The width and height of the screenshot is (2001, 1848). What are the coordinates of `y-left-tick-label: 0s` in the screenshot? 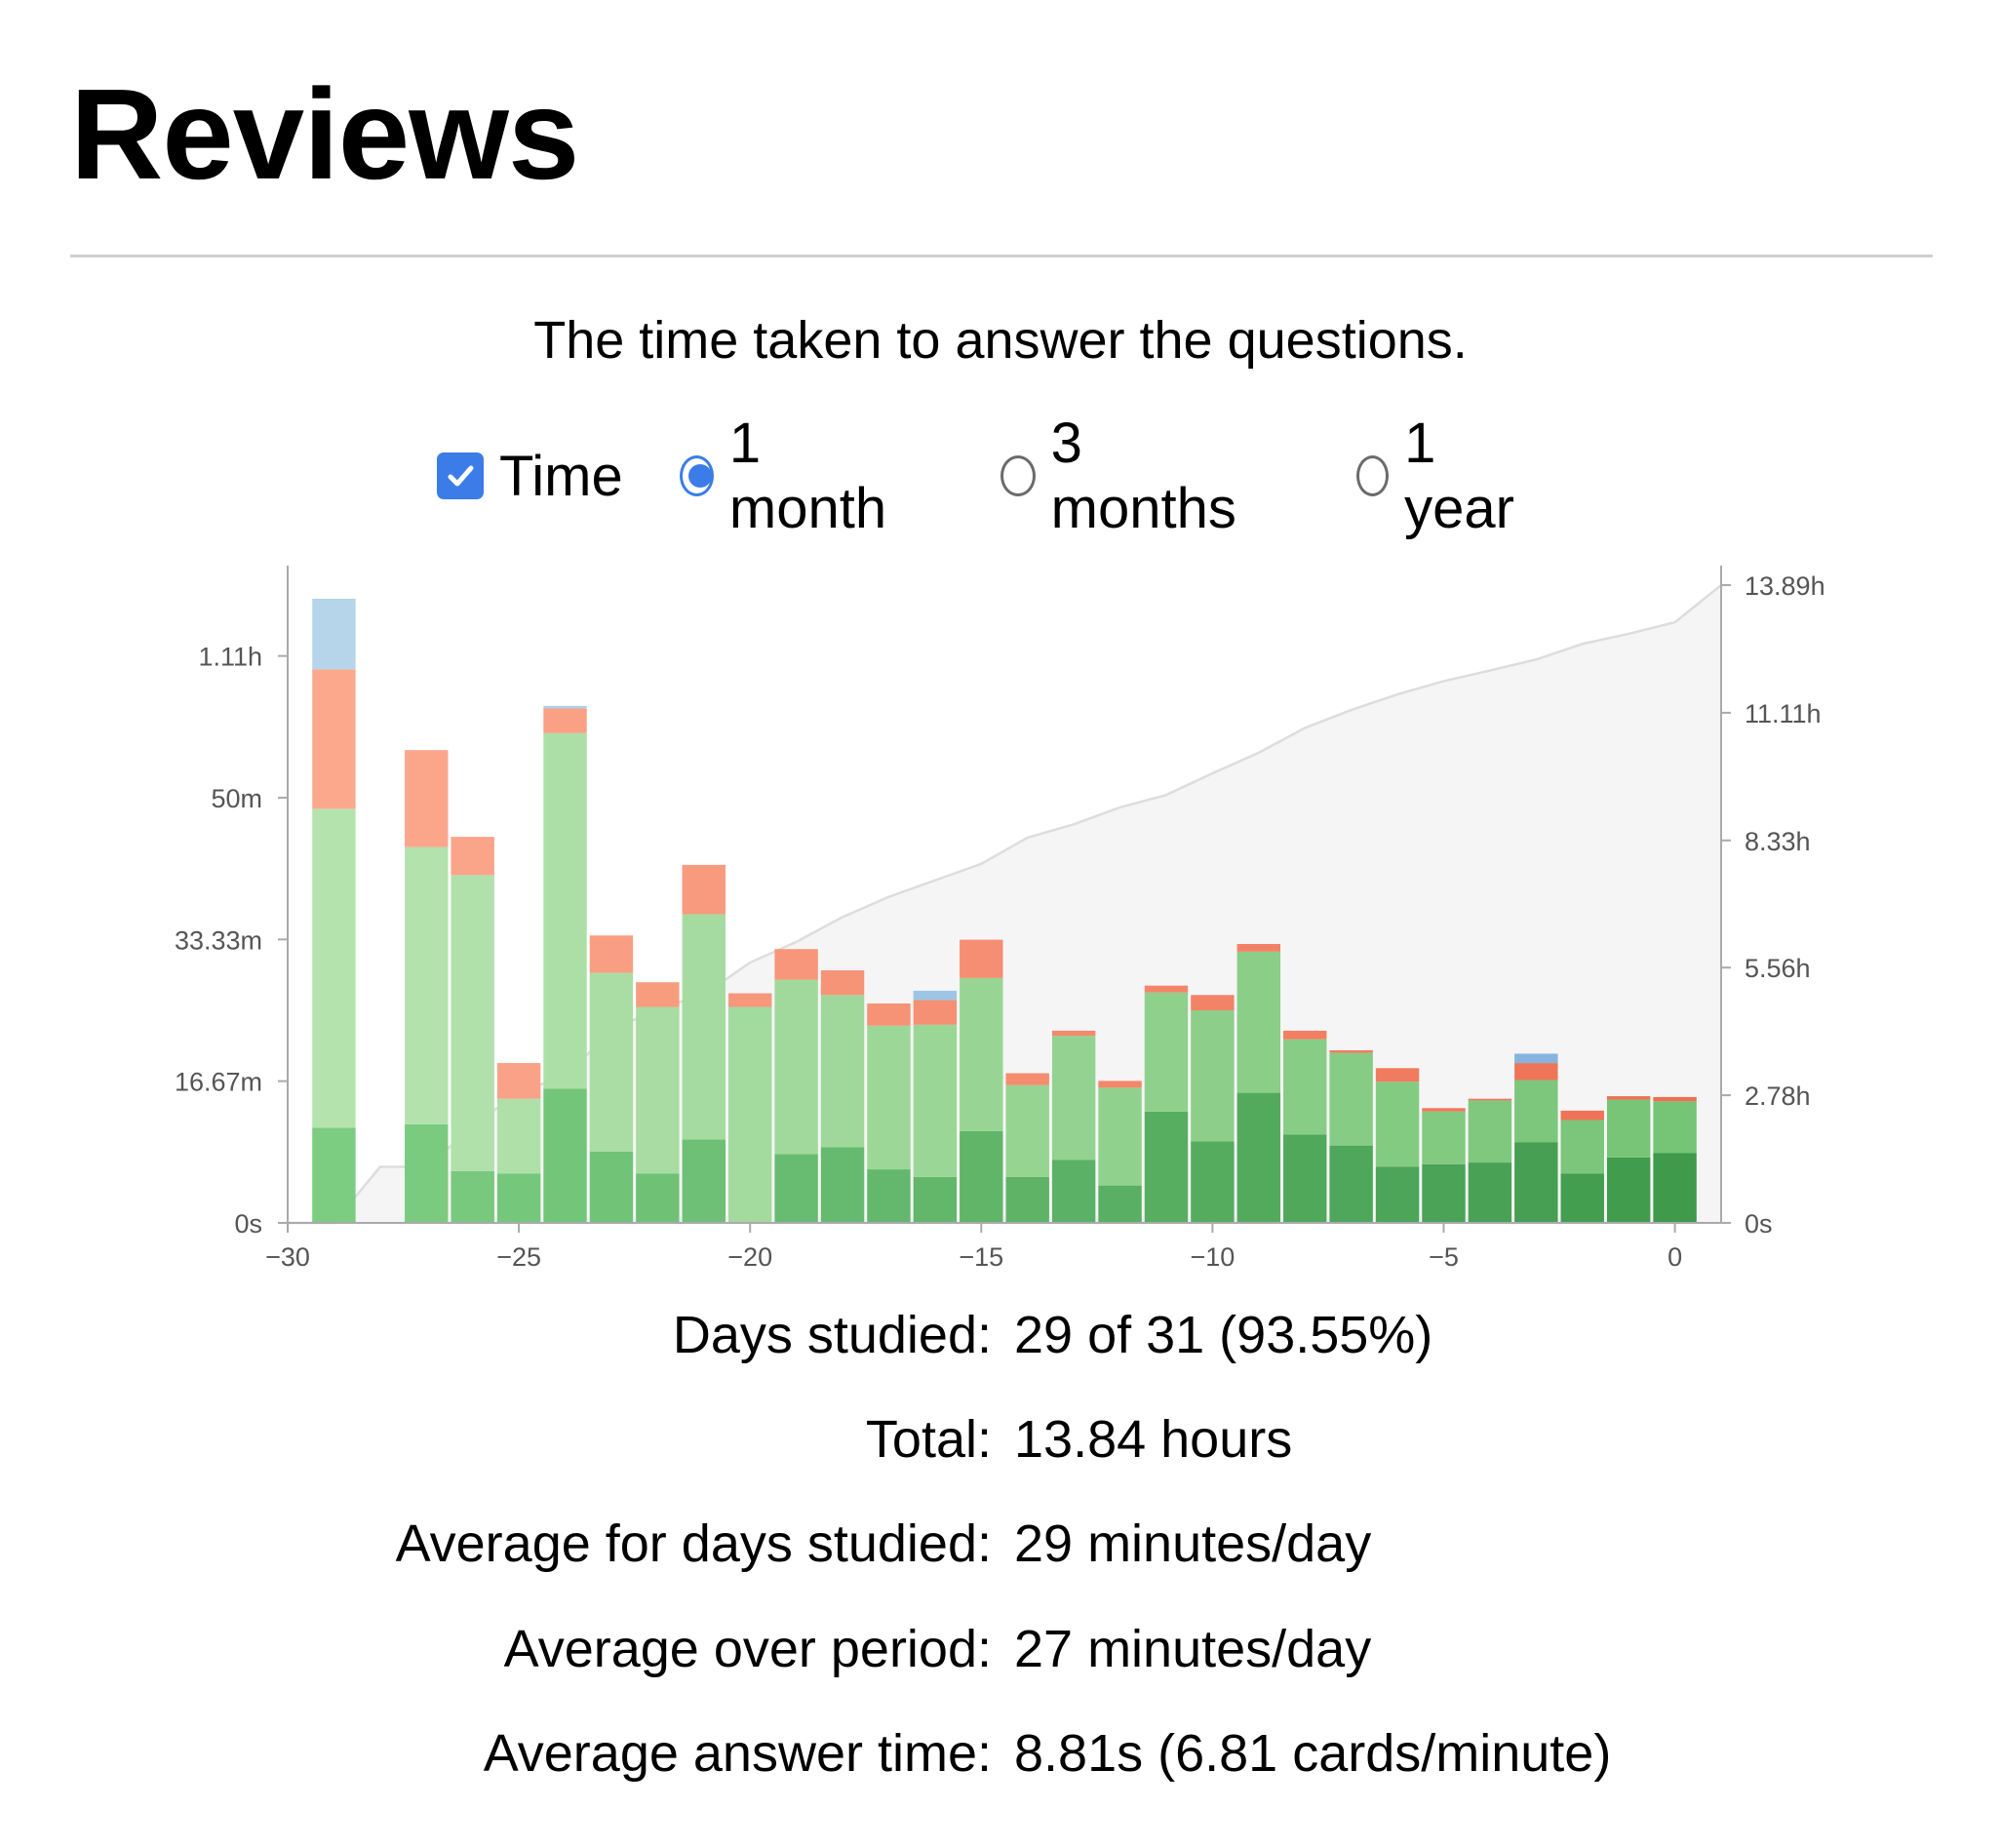 It's located at (248, 1224).